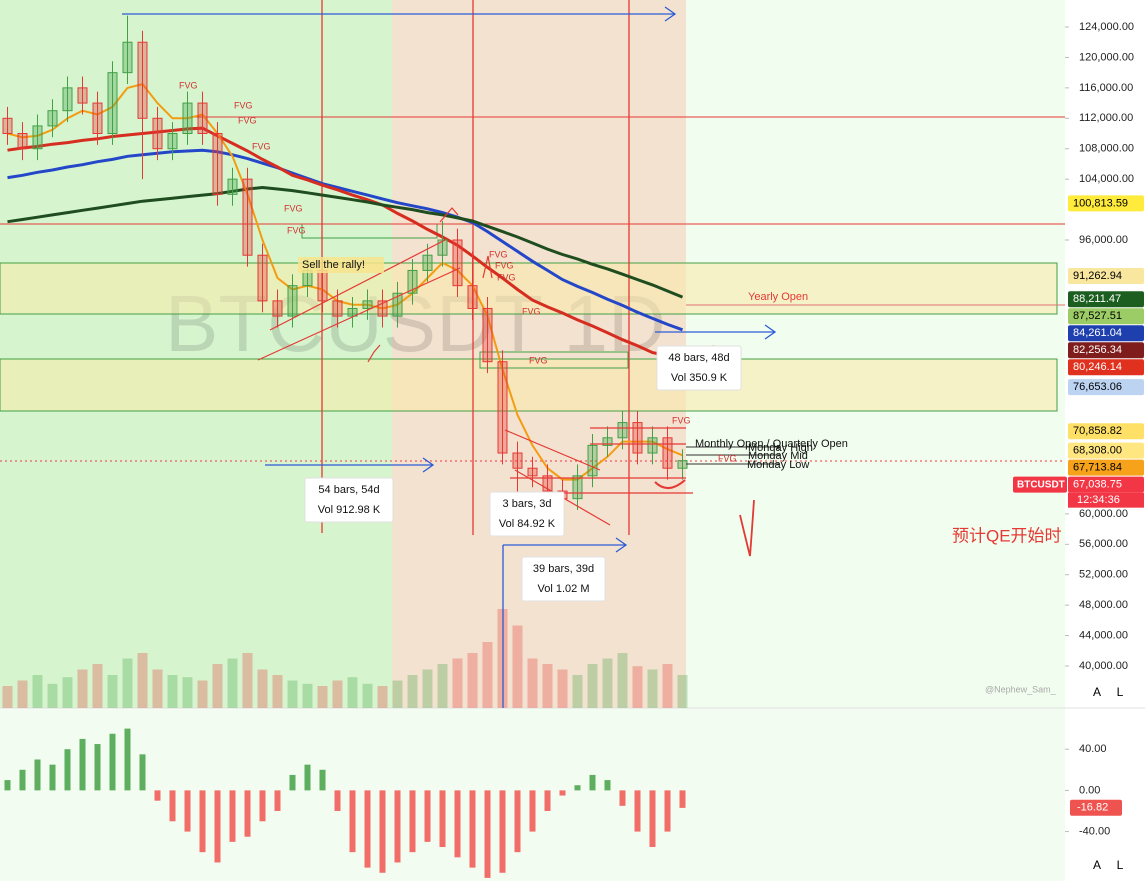 This screenshot has width=1145, height=886. Describe the element at coordinates (699, 378) in the screenshot. I see `measure-vol: Vol 350.9 K` at that location.